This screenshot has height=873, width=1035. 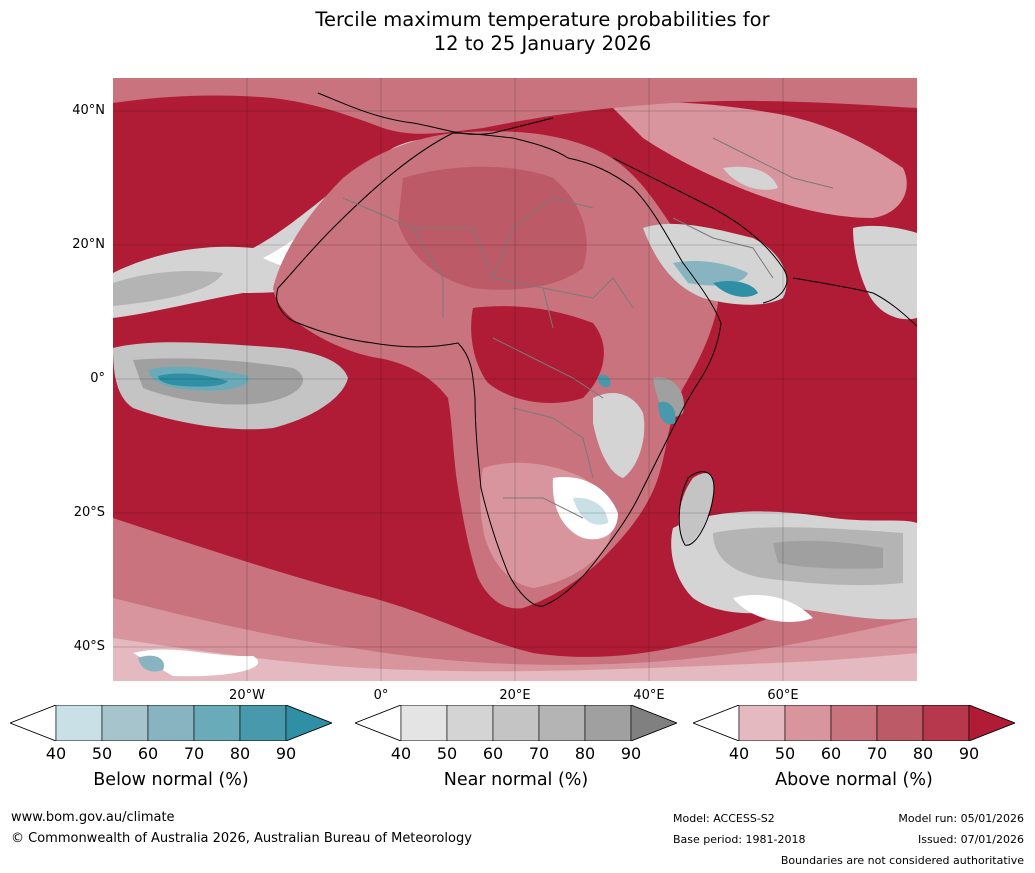 I want to click on footer-model: Model: ACCESS-S2, so click(x=724, y=818).